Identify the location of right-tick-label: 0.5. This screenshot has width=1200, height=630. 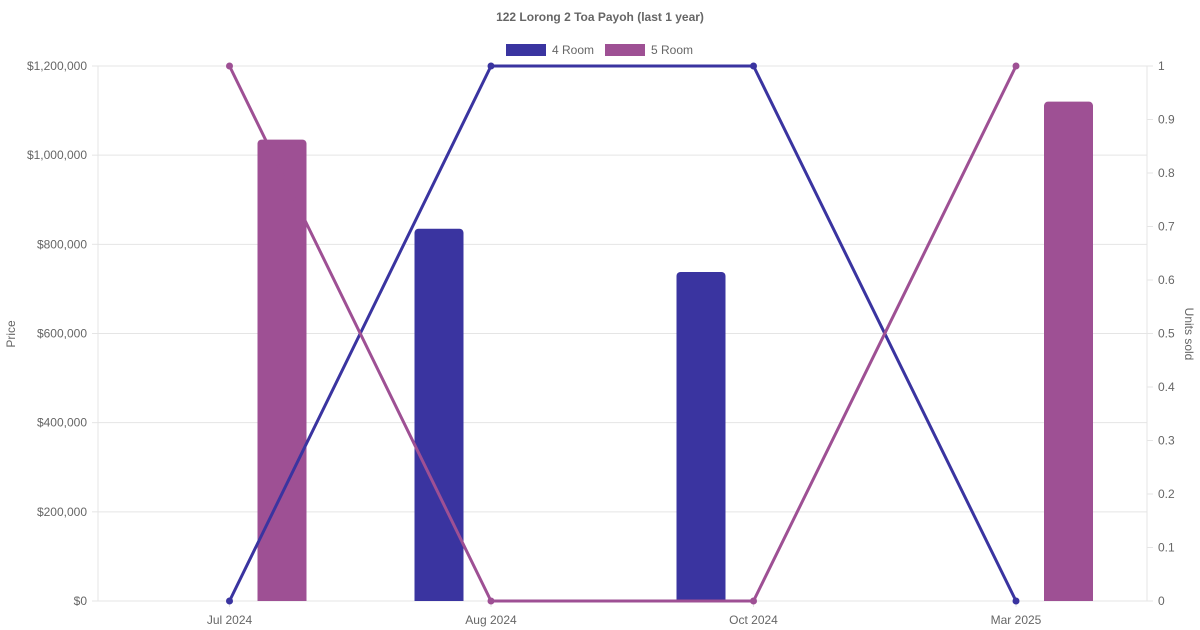
(1166, 334).